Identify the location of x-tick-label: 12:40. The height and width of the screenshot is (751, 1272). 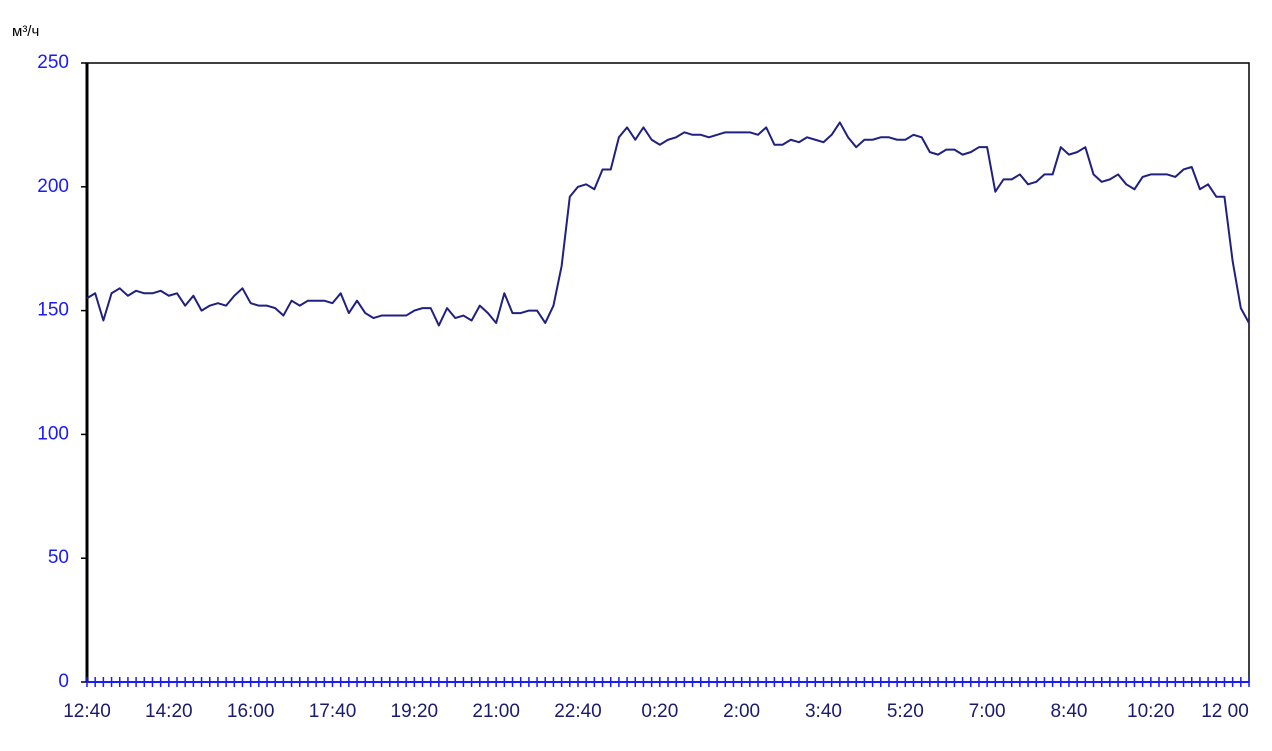
(87, 711).